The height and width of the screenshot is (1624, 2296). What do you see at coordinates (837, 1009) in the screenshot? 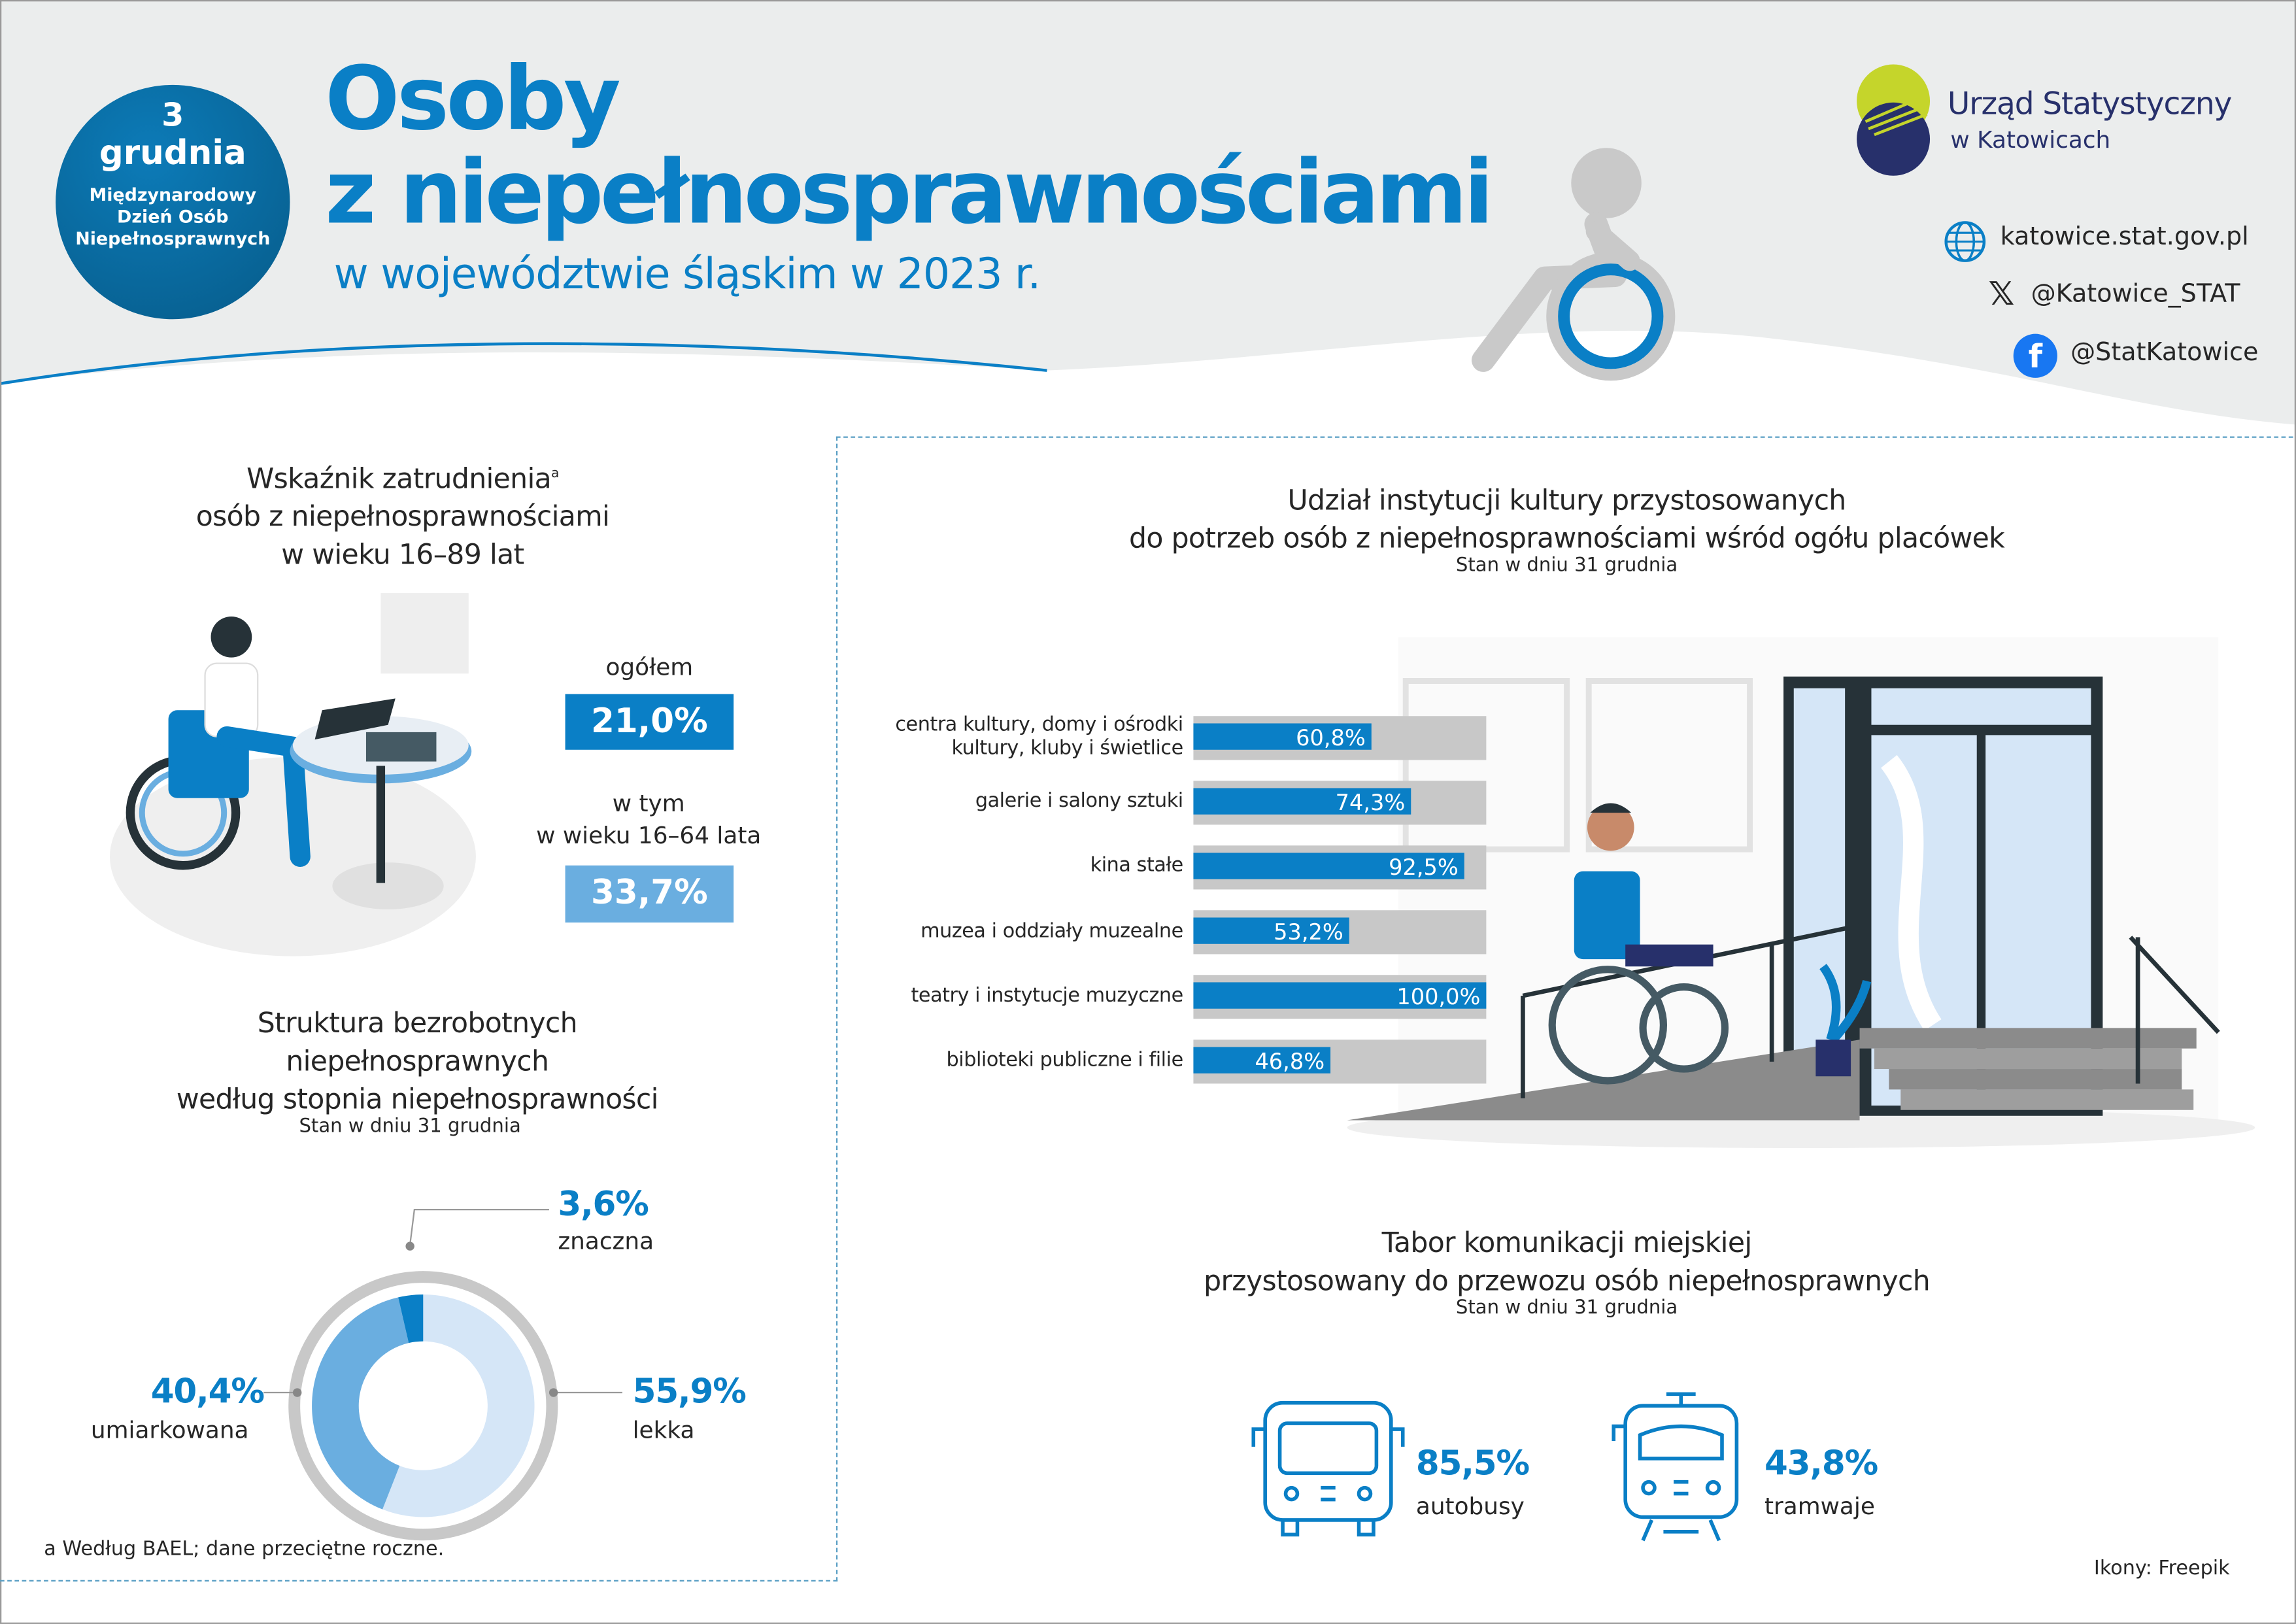
I see `section-divider-vertical` at bounding box center [837, 1009].